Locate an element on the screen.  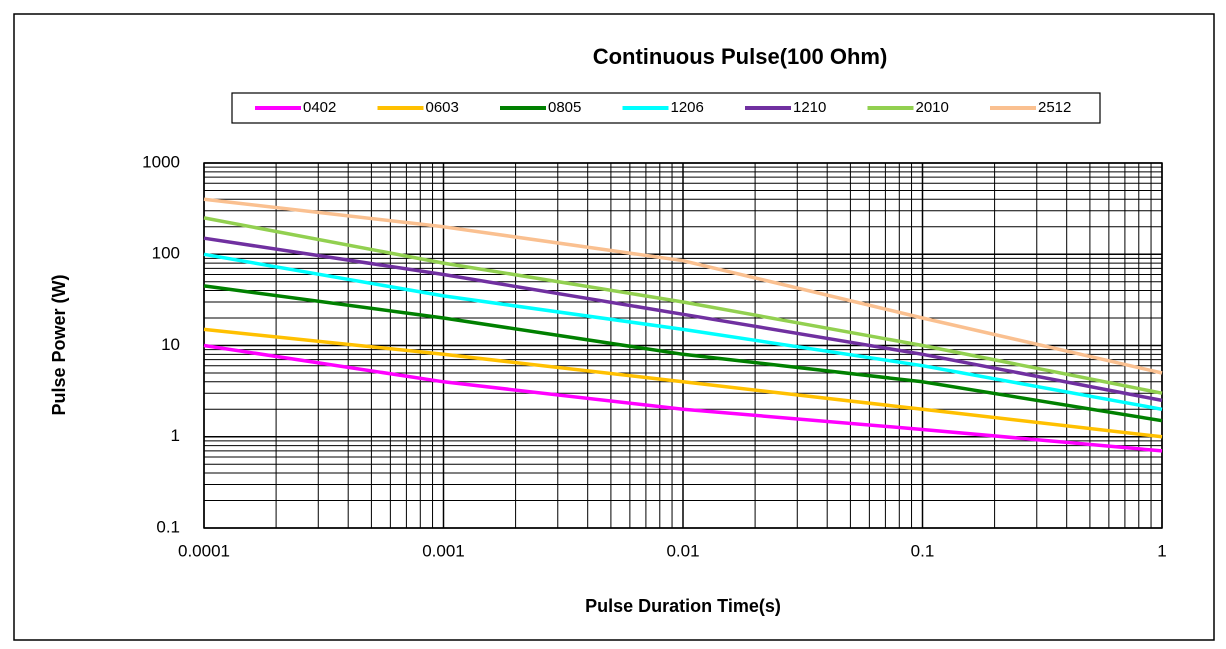
y-tick-label: 1000 is located at coordinates (161, 161).